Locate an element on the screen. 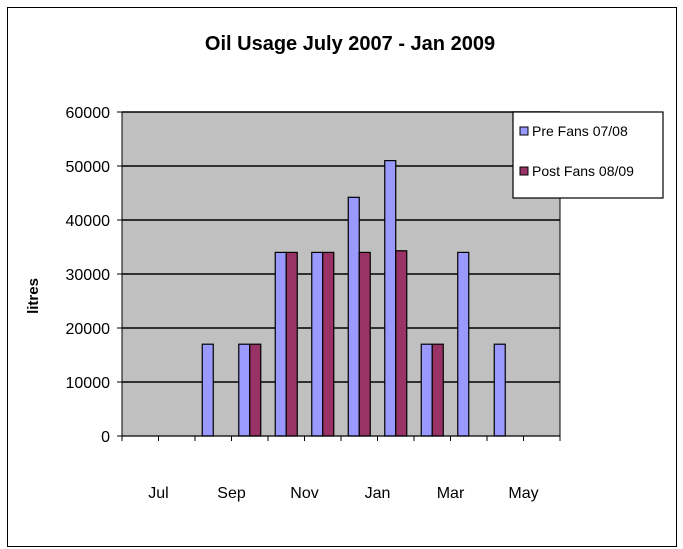 Image resolution: width=683 pixels, height=549 pixels. y-tick-label: 20000 is located at coordinates (88, 329).